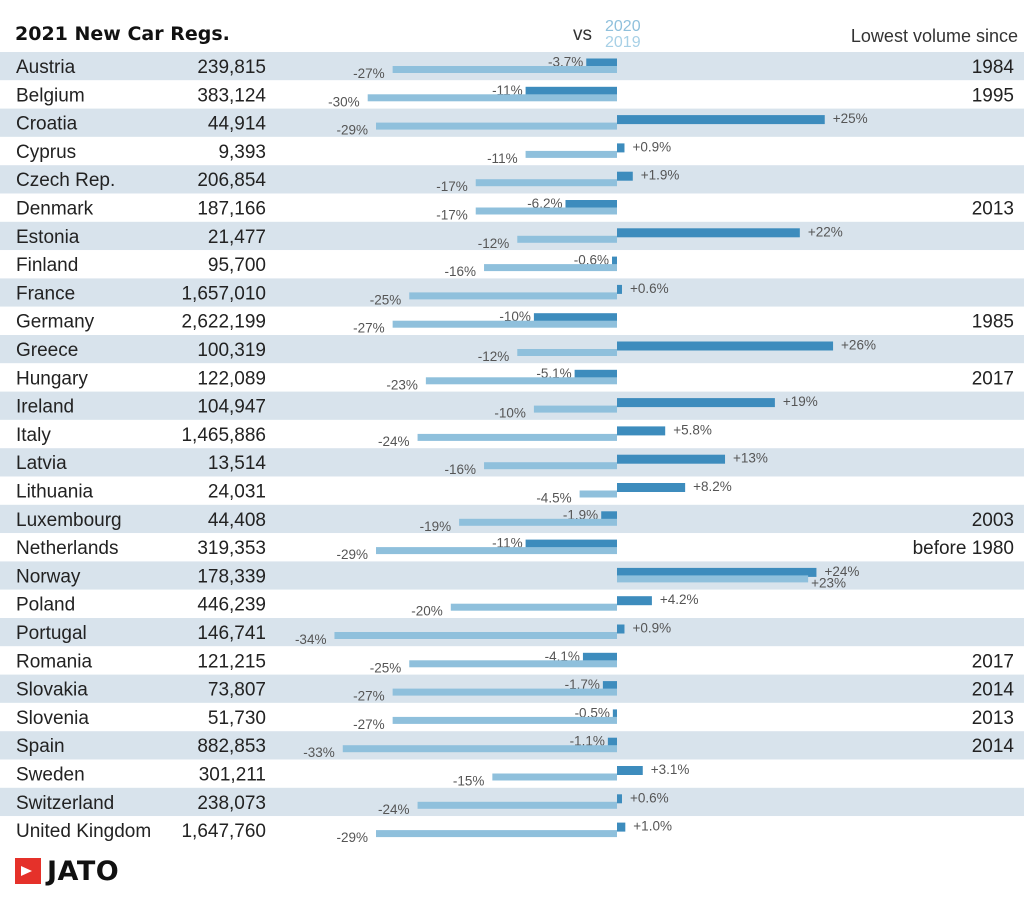  What do you see at coordinates (231, 67) in the screenshot?
I see `registrations-value: 239,815` at bounding box center [231, 67].